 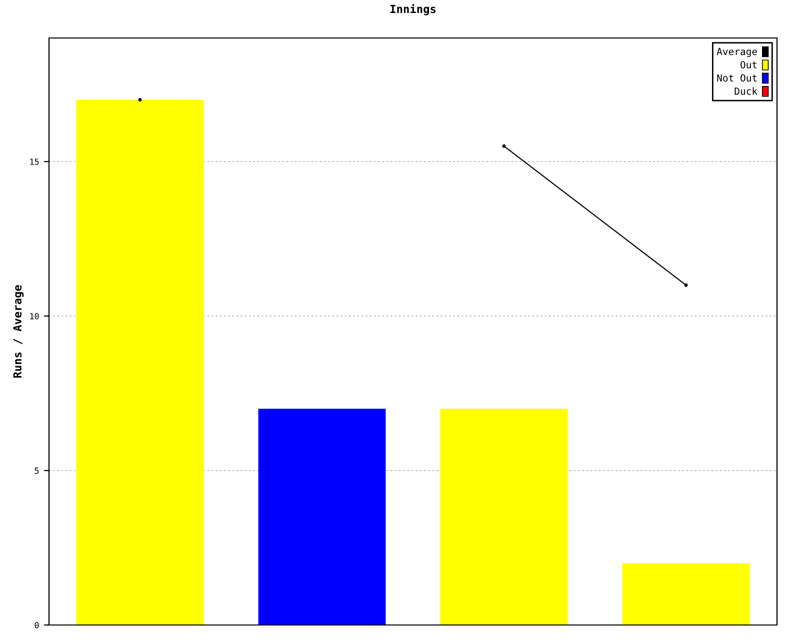 I want to click on legend-label: Not Out, so click(x=737, y=78).